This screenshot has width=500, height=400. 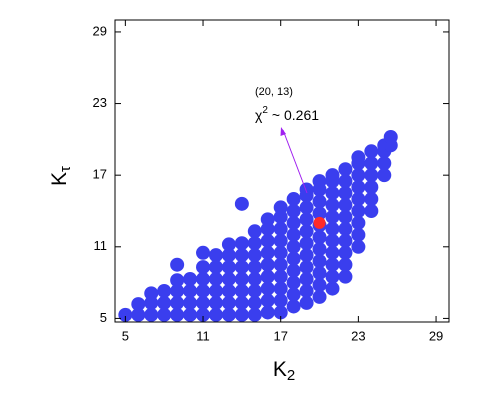 What do you see at coordinates (436, 335) in the screenshot?
I see `x-tick-label: 29` at bounding box center [436, 335].